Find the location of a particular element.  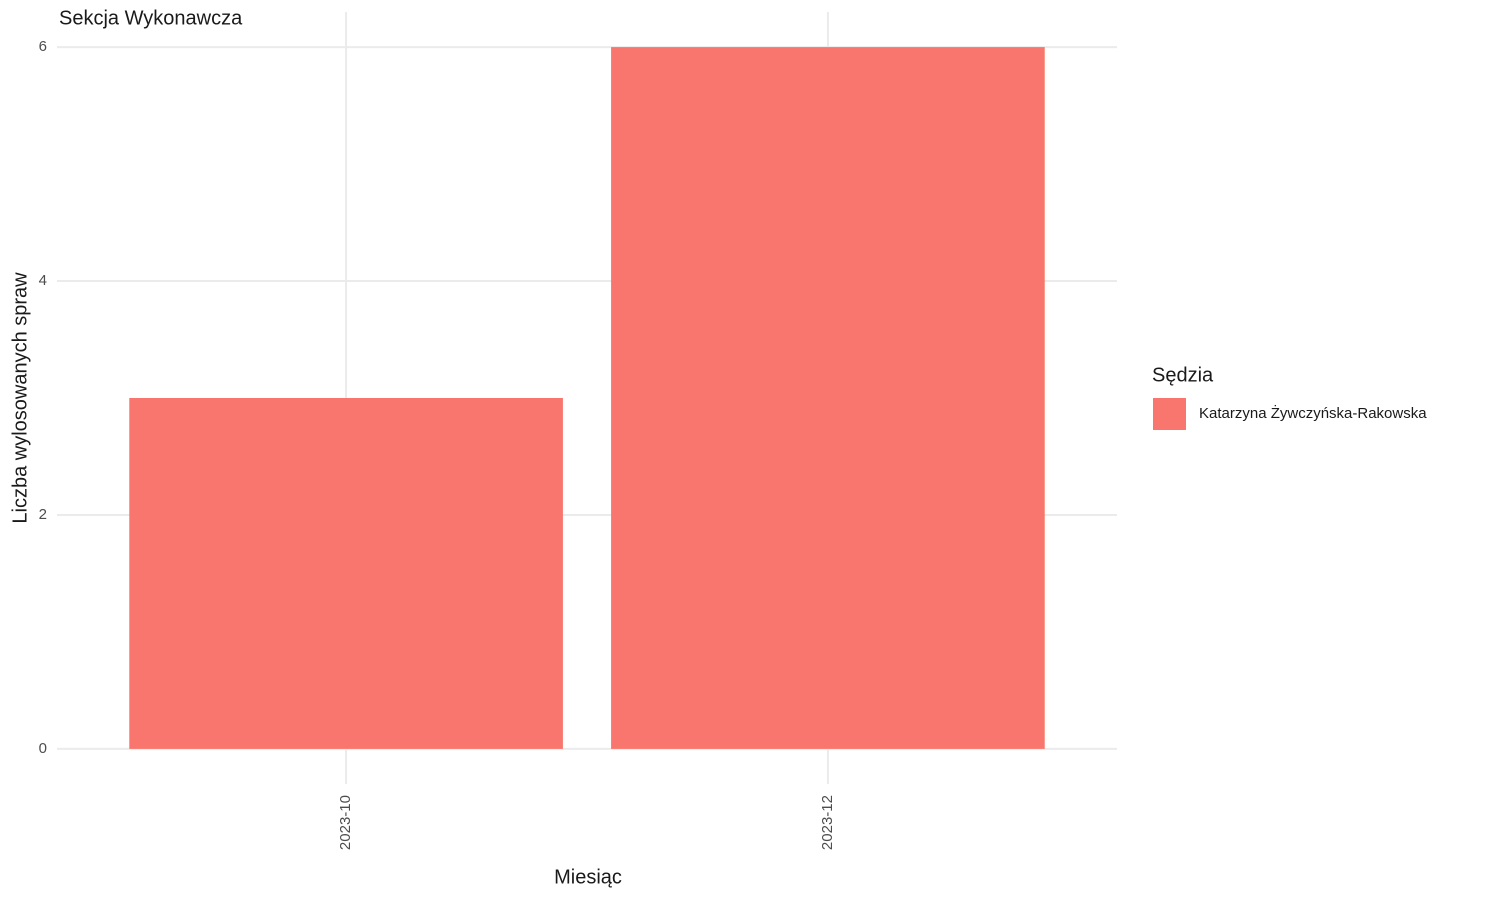

bar is located at coordinates (346, 573).